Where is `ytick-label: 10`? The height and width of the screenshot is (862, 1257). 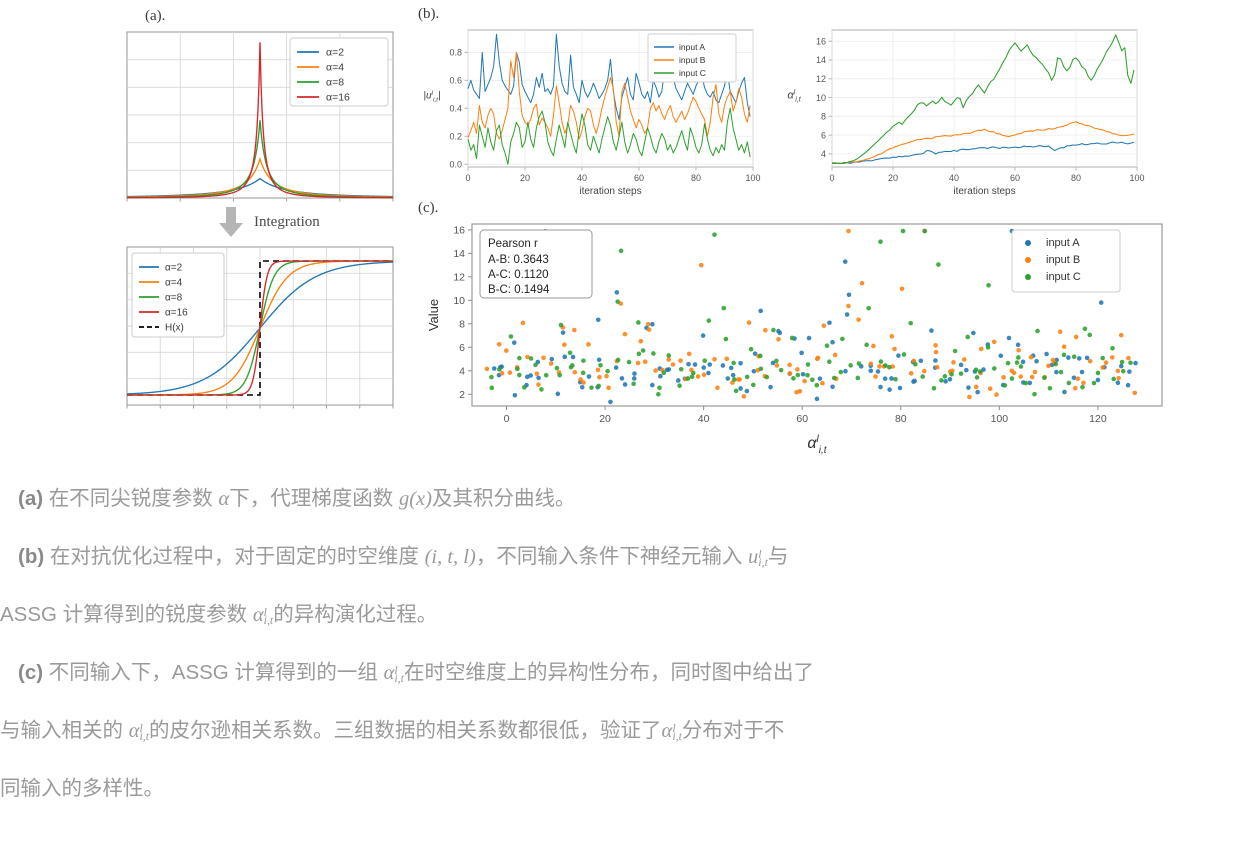
ytick-label: 10 is located at coordinates (459, 301).